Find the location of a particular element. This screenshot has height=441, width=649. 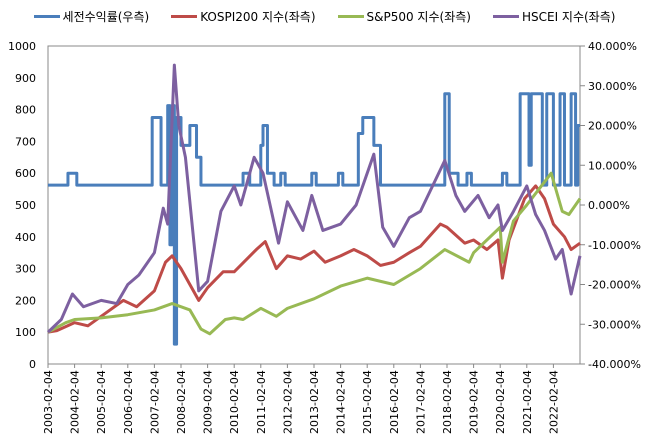

x-tick-label: 2006-02-04 is located at coordinates (128, 402).